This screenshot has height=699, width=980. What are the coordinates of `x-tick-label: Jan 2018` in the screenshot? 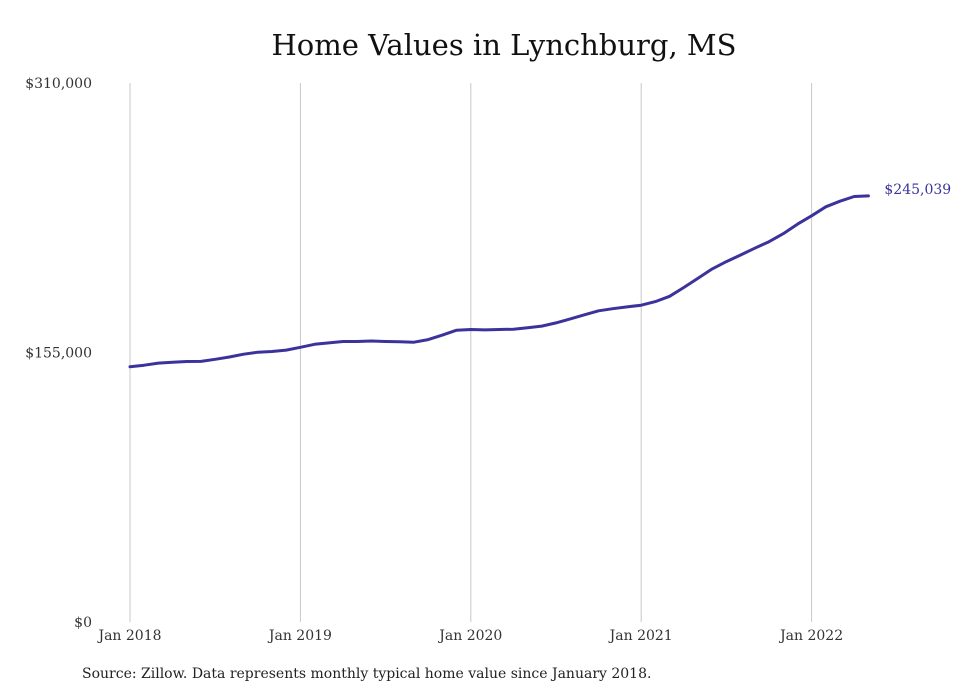 It's located at (128, 636).